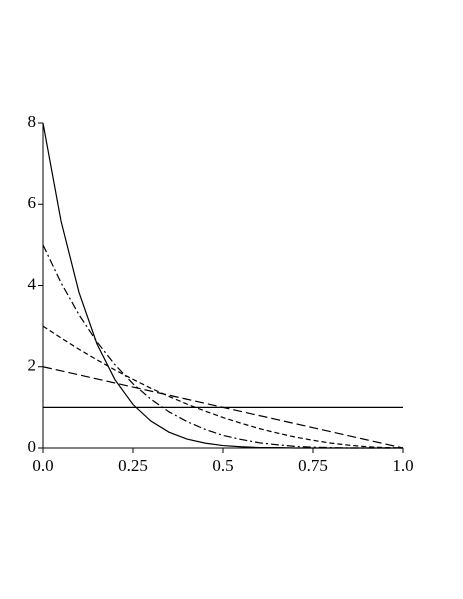  Describe the element at coordinates (32, 283) in the screenshot. I see `y-tick-label: 4` at that location.